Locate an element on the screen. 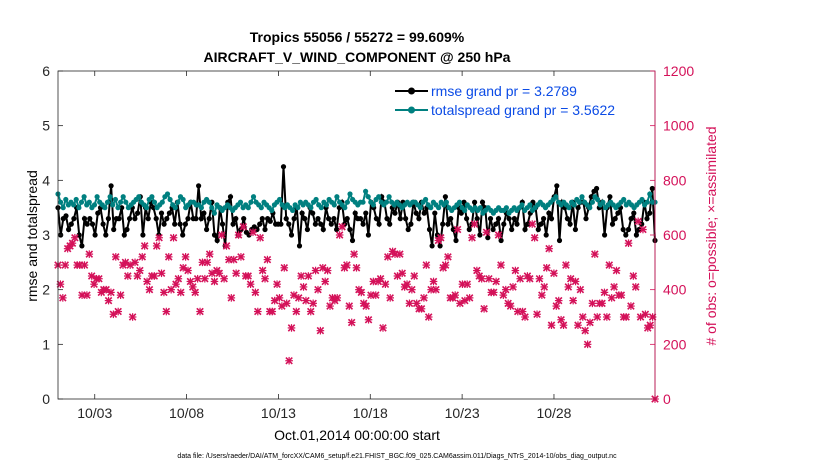  legend-rmse-marker is located at coordinates (411, 91).